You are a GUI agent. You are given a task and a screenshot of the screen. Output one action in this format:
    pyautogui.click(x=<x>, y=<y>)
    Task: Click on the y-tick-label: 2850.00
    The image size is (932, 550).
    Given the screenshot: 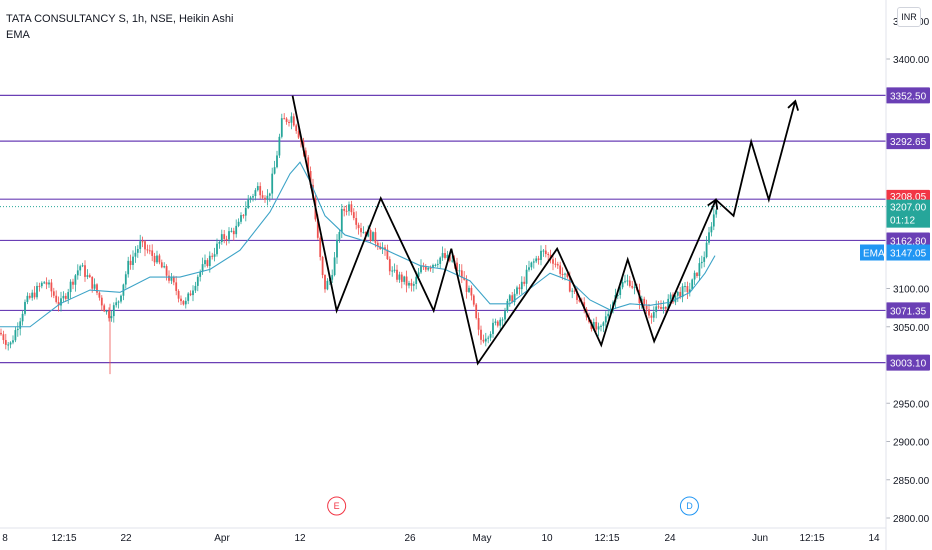 What is the action you would take?
    pyautogui.click(x=911, y=481)
    